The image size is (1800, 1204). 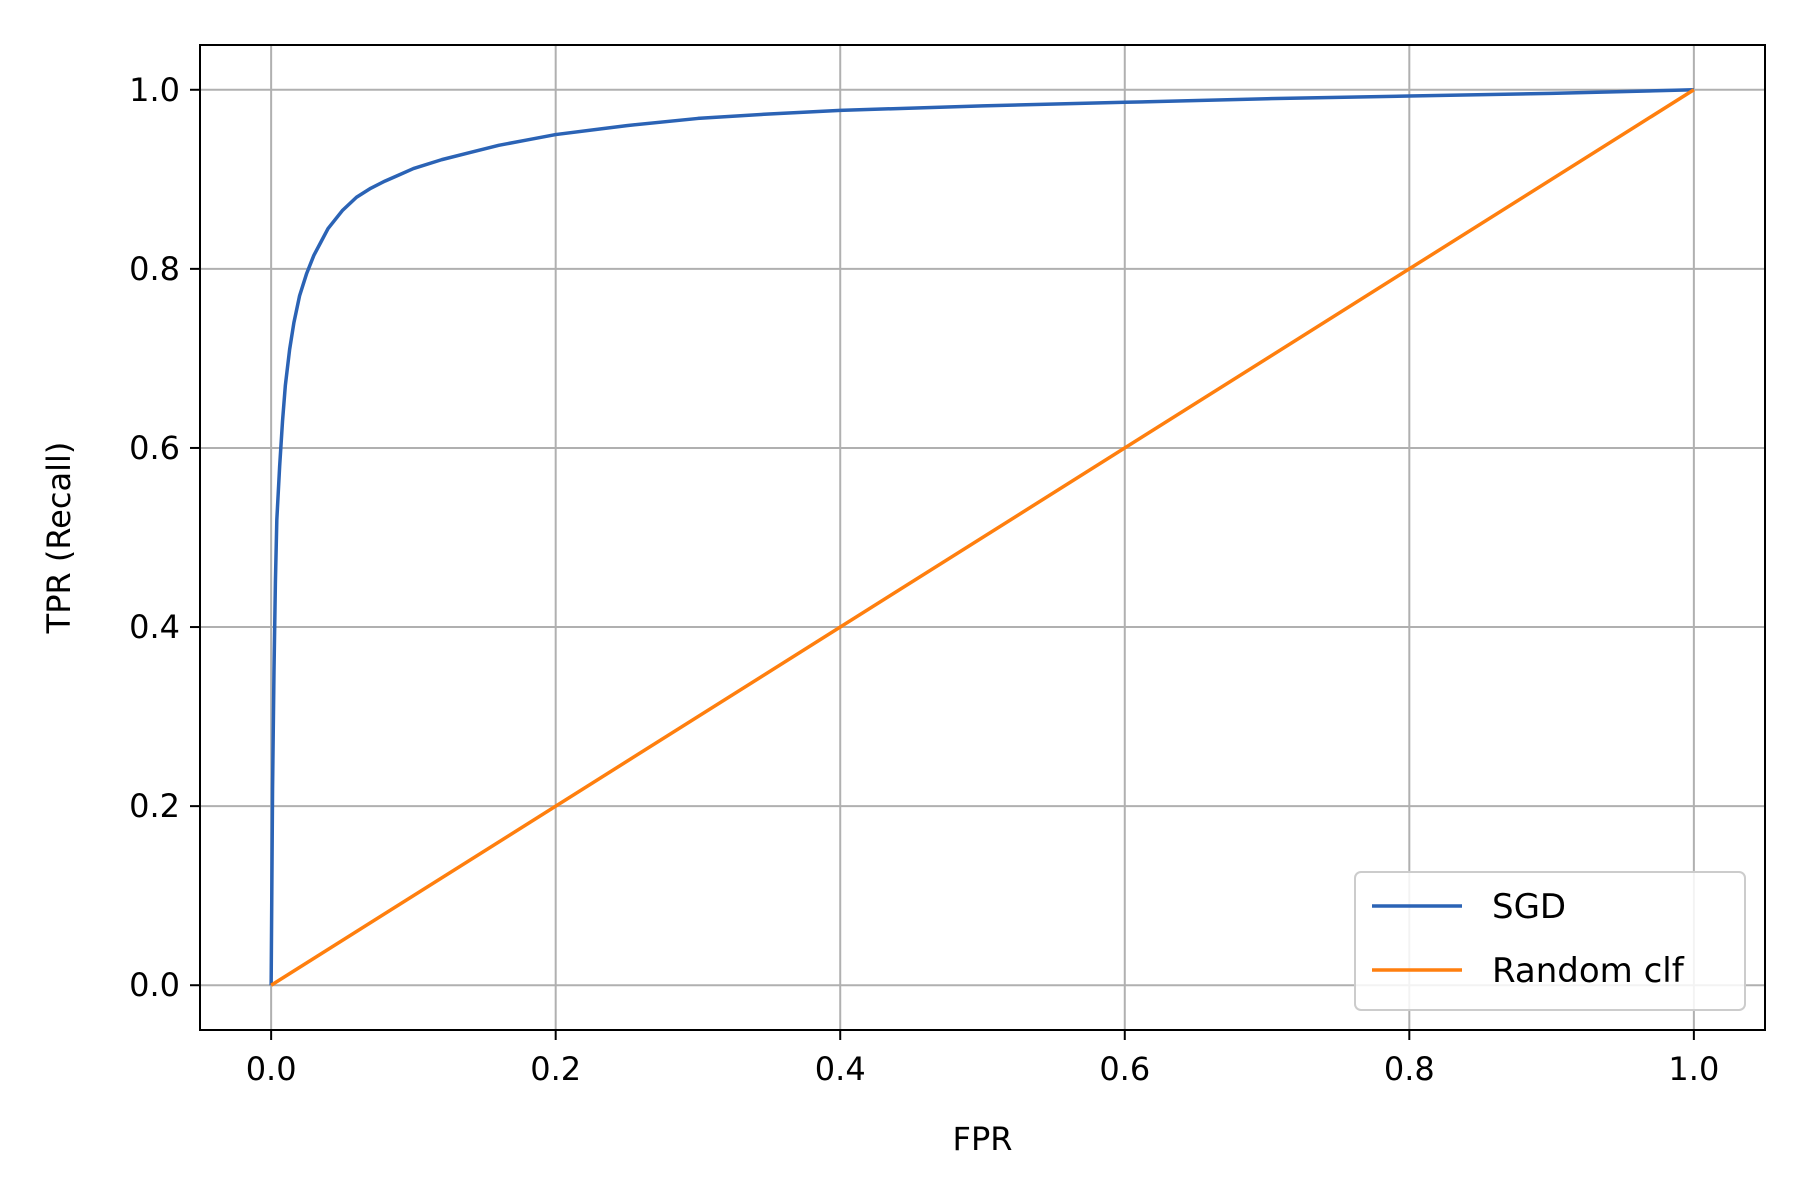 I want to click on legend-label-random-clf: Random clf, so click(x=1588, y=971).